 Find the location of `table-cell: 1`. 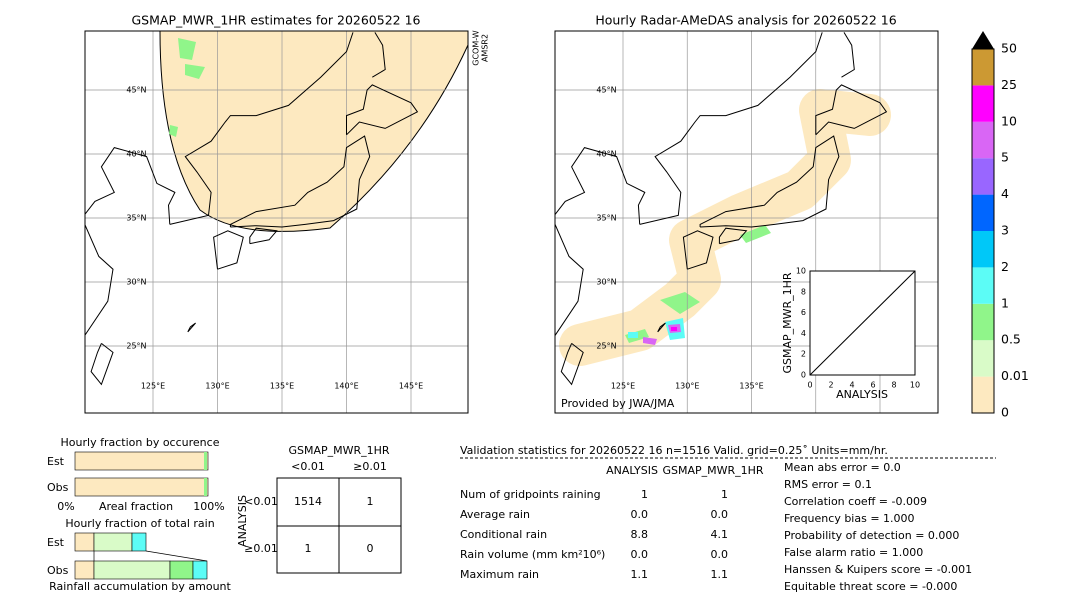

table-cell: 1 is located at coordinates (308, 548).